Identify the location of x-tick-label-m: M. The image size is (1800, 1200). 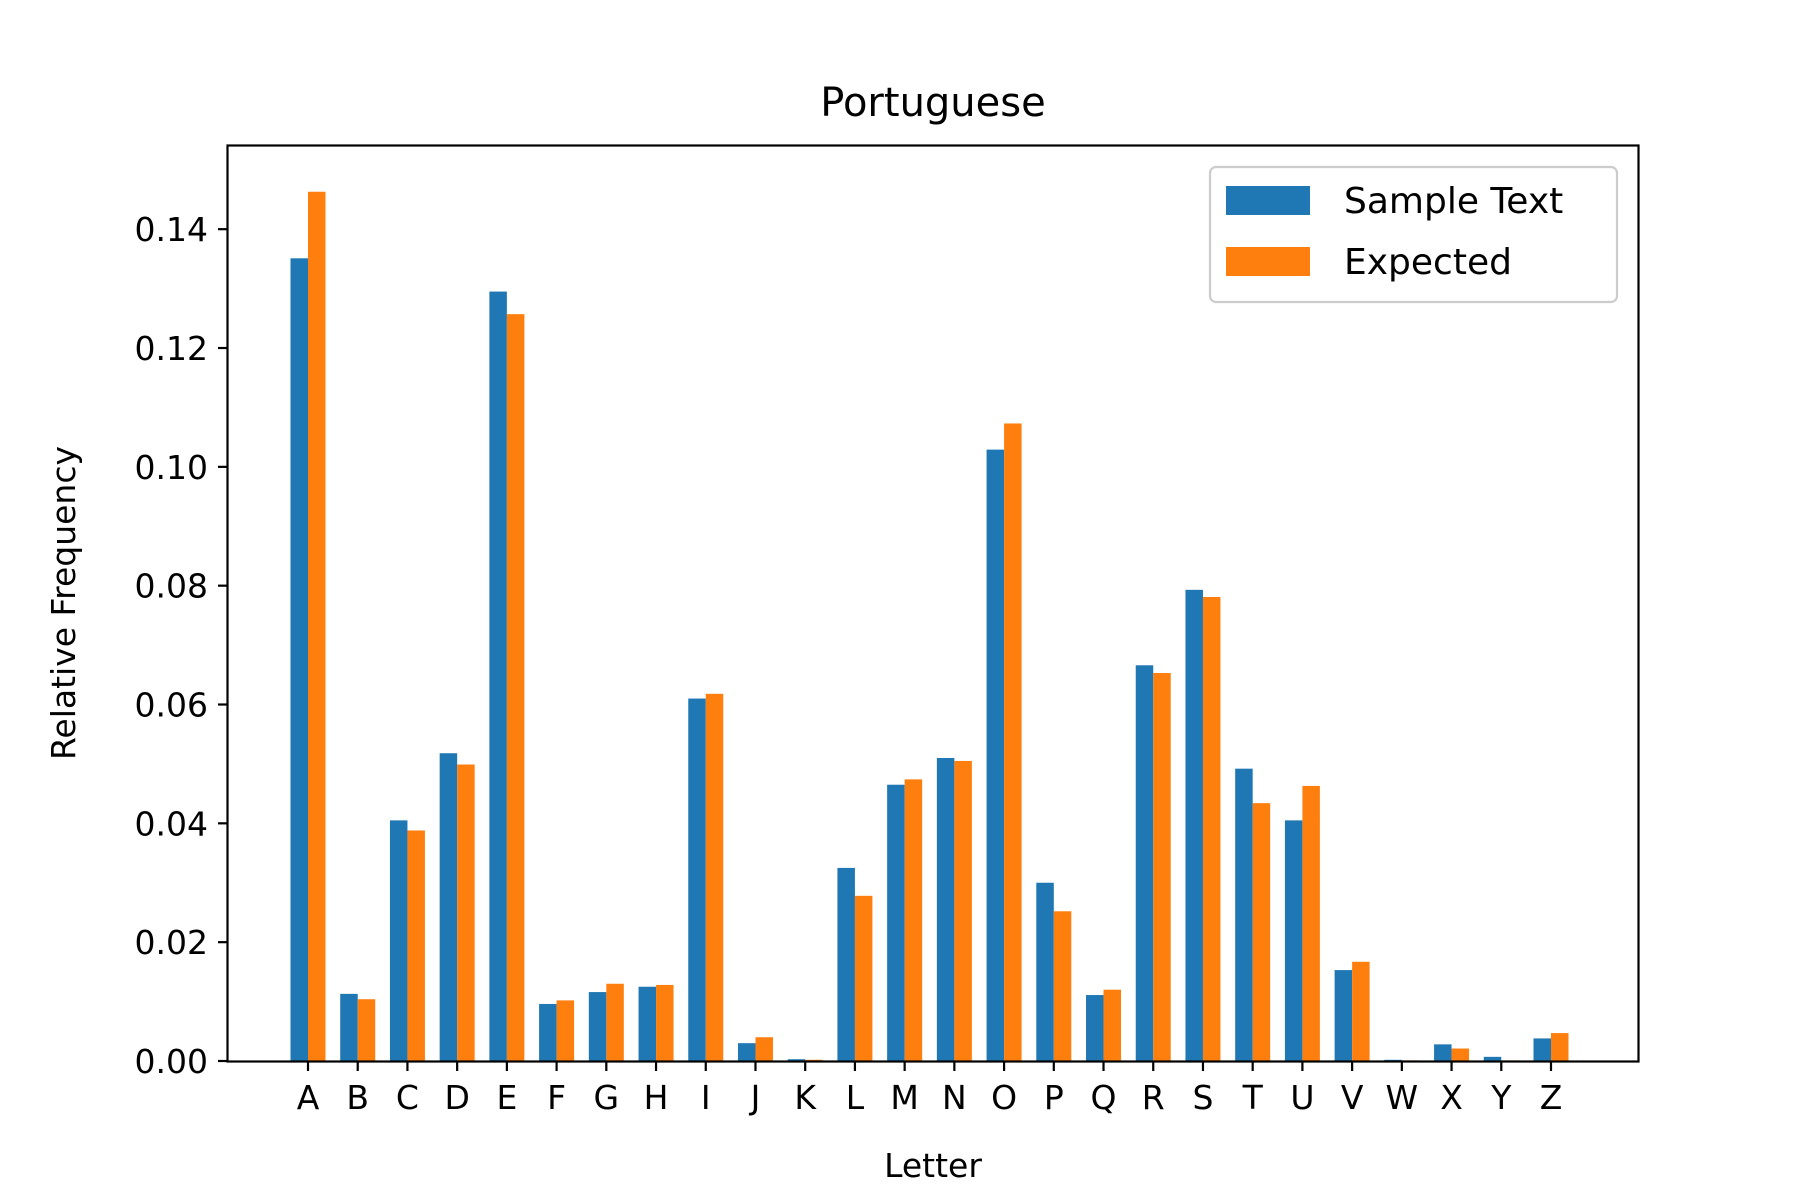
(904, 1097).